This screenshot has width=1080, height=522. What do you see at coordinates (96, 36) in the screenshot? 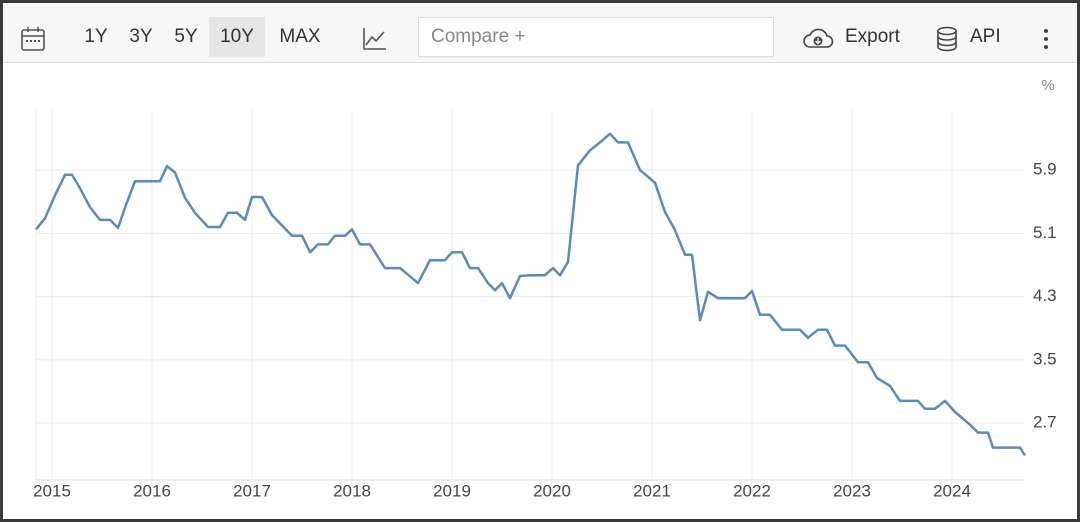
I see `range-button: 1Y` at bounding box center [96, 36].